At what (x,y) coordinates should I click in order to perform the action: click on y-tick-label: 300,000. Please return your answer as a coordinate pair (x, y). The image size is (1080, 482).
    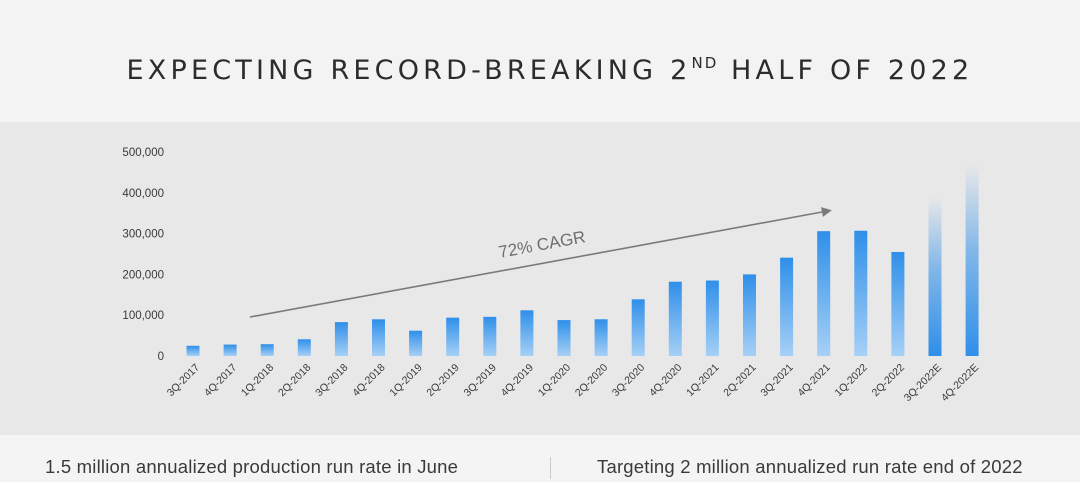
    Looking at the image, I should click on (143, 235).